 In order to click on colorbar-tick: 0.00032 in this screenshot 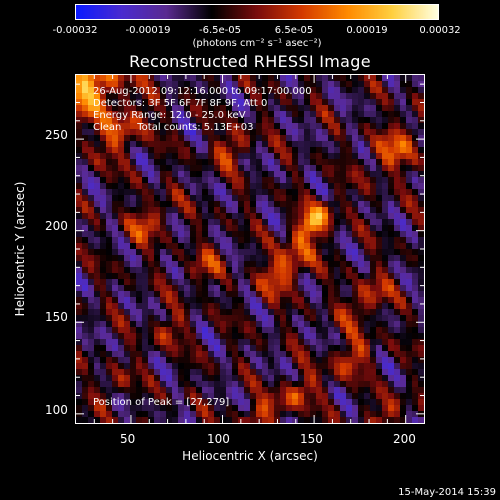, I will do `click(440, 30)`.